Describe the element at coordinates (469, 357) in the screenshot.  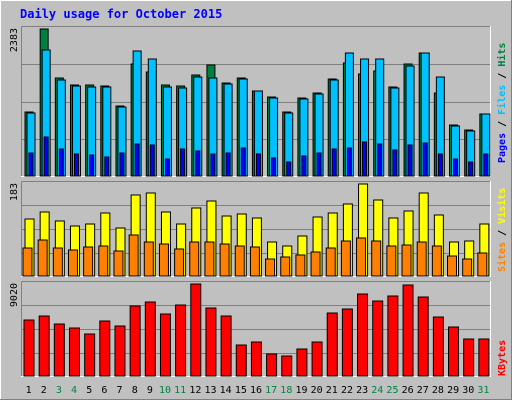
I see `bar-kbytes-day-30-fill` at that location.